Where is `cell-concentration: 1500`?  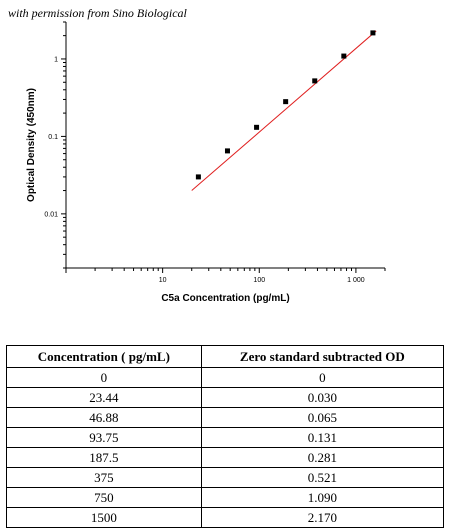
cell-concentration: 1500 is located at coordinates (104, 517).